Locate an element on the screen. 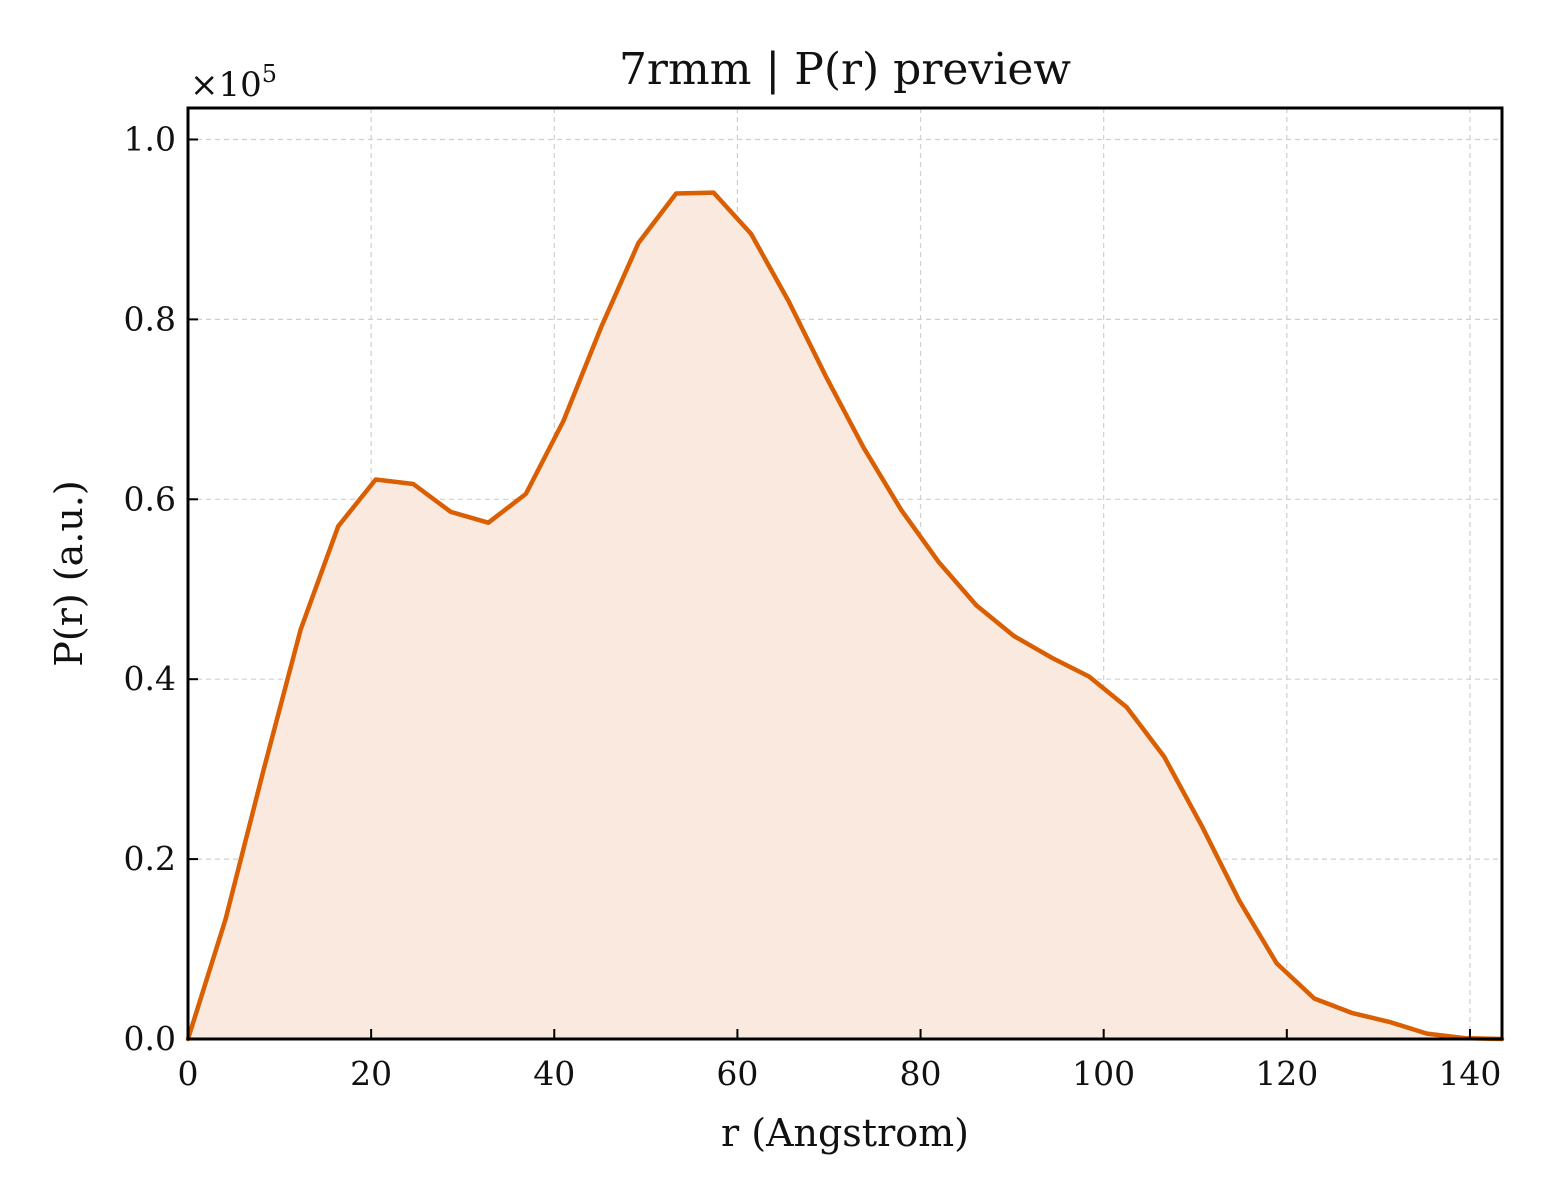  x-tick-label: 100 is located at coordinates (1103, 1073).